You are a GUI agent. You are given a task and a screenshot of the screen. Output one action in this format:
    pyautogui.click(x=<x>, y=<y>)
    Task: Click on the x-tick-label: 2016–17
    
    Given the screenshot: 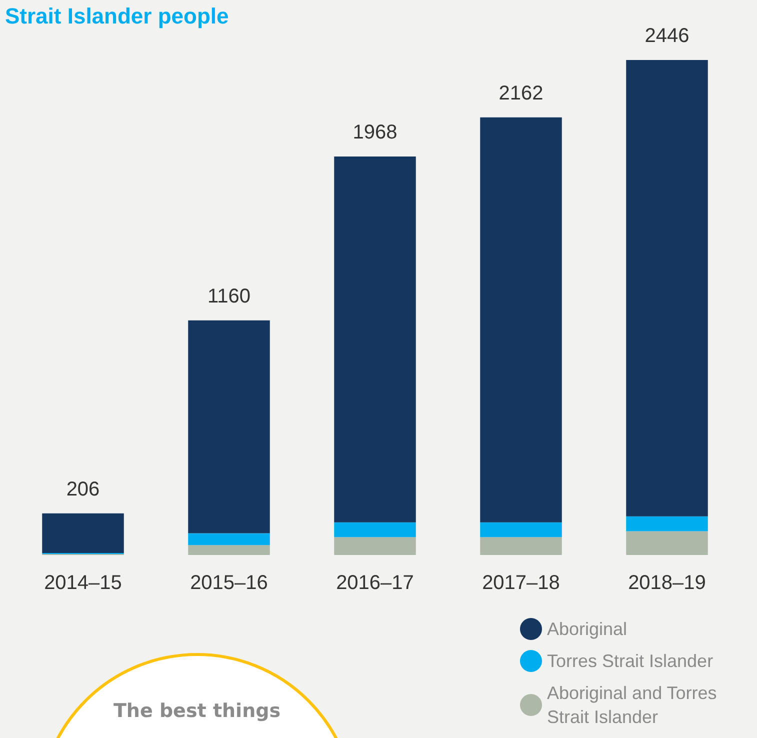 What is the action you would take?
    pyautogui.click(x=375, y=583)
    